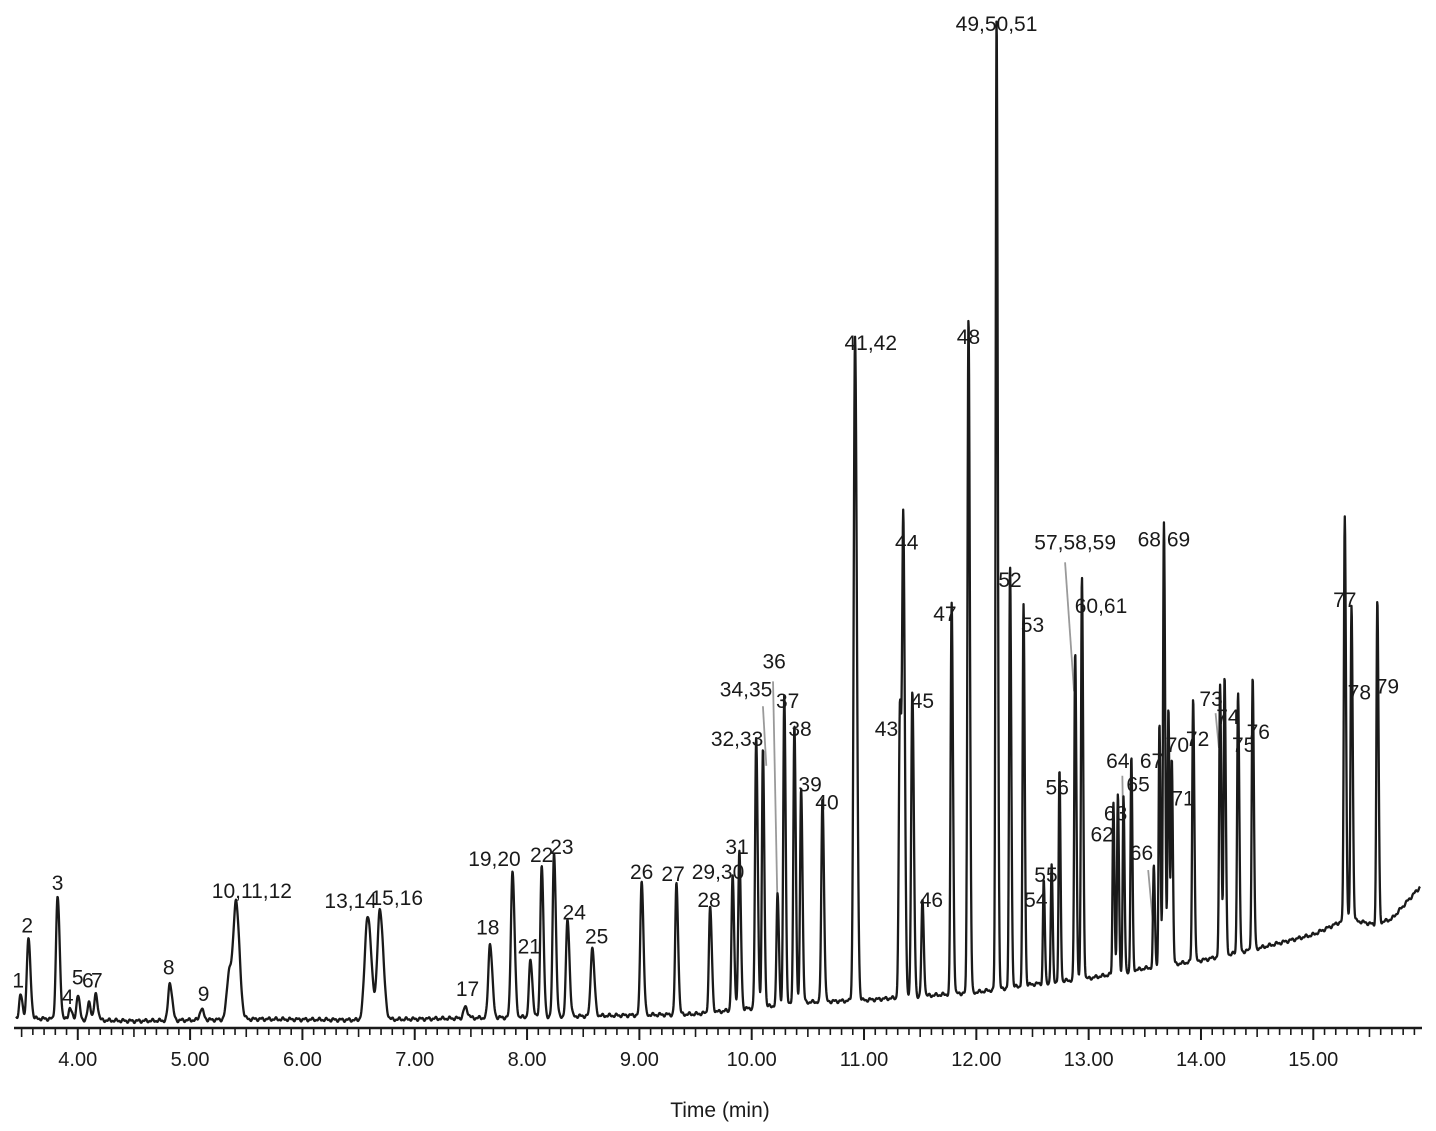  Describe the element at coordinates (826, 803) in the screenshot. I see `peak-label: 40` at that location.